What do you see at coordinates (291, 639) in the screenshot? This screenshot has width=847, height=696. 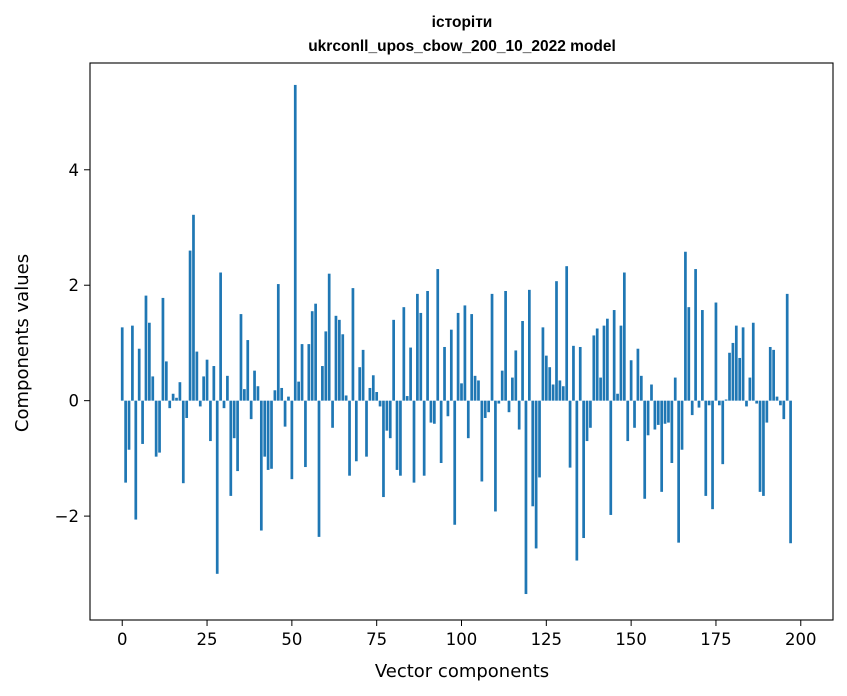 I see `x-tick-label: 50` at bounding box center [291, 639].